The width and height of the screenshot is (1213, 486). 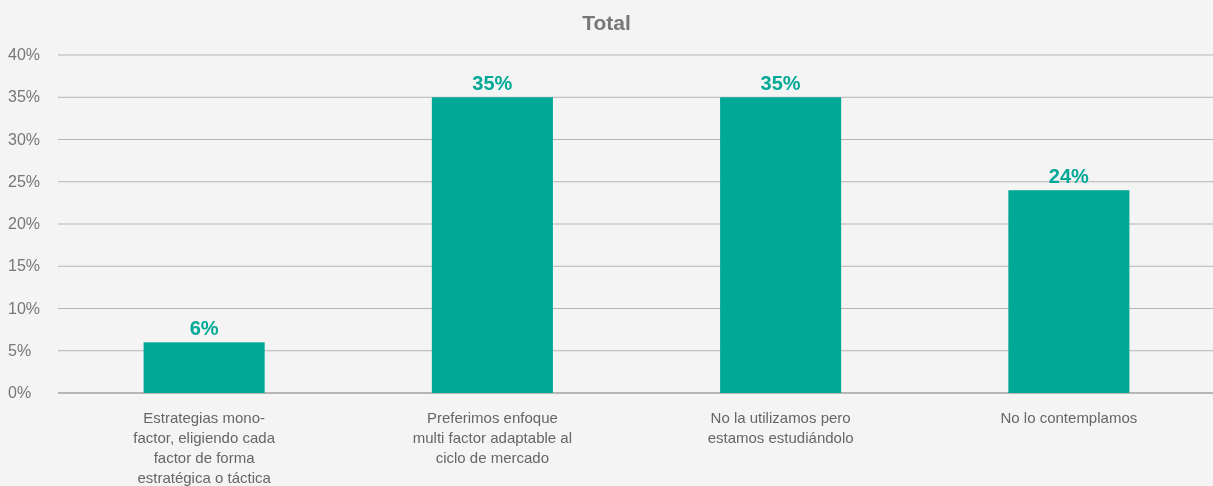 I want to click on data-label: 6%, so click(x=204, y=328).